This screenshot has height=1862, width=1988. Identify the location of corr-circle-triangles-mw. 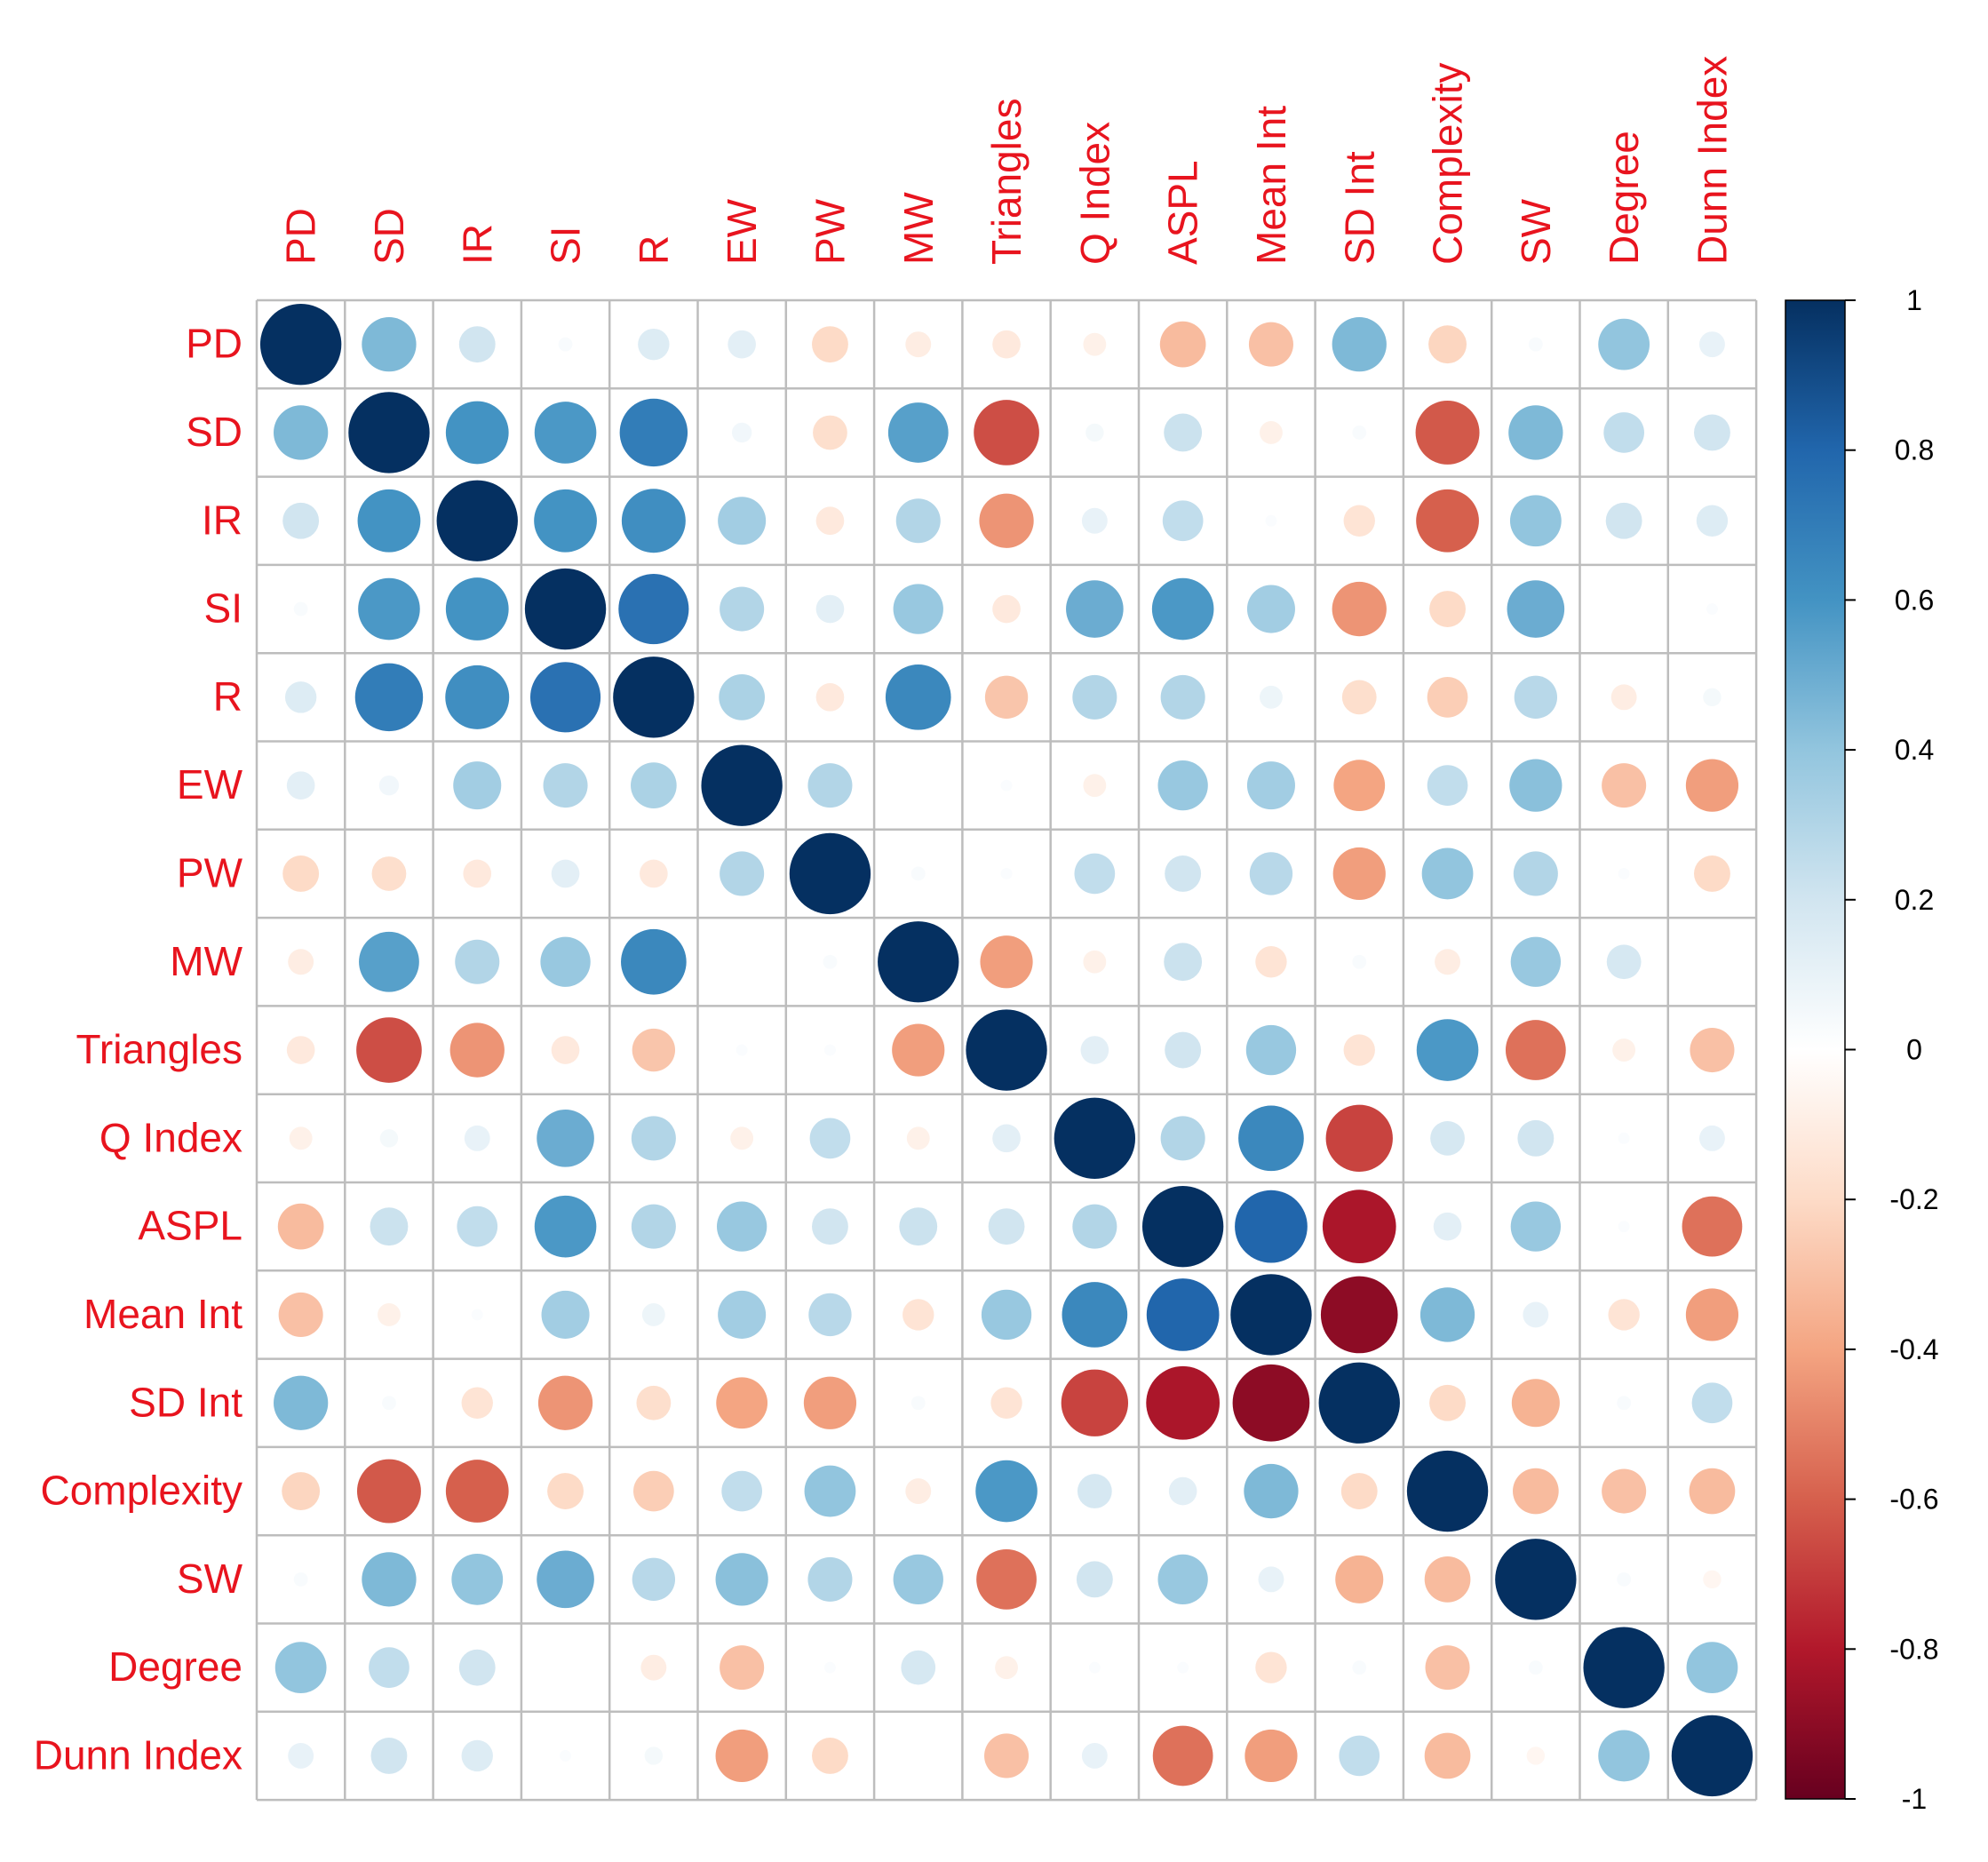
(918, 1050).